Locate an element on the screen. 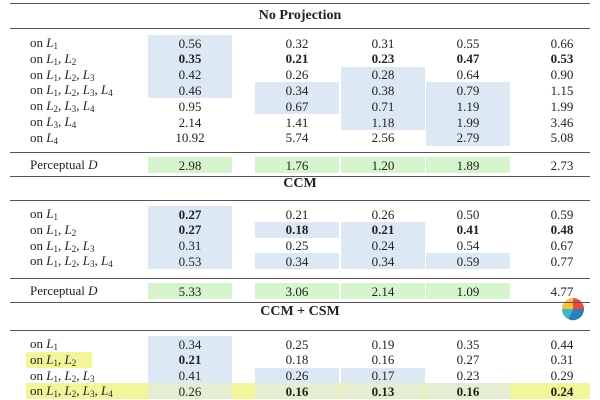 This screenshot has height=400, width=600. cell-value: 2.98 is located at coordinates (190, 165).